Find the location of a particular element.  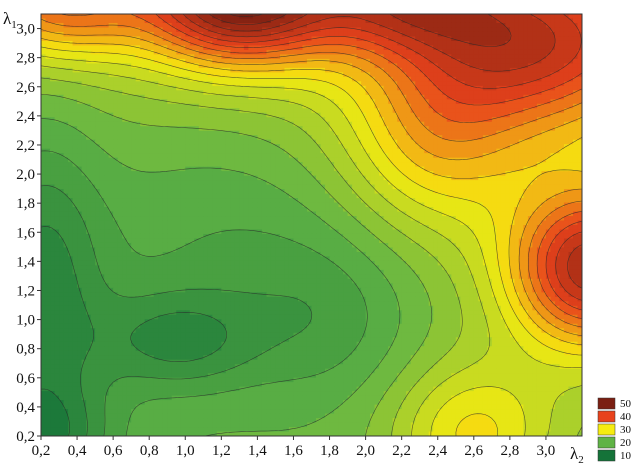

legend-label: 10 is located at coordinates (626, 456).